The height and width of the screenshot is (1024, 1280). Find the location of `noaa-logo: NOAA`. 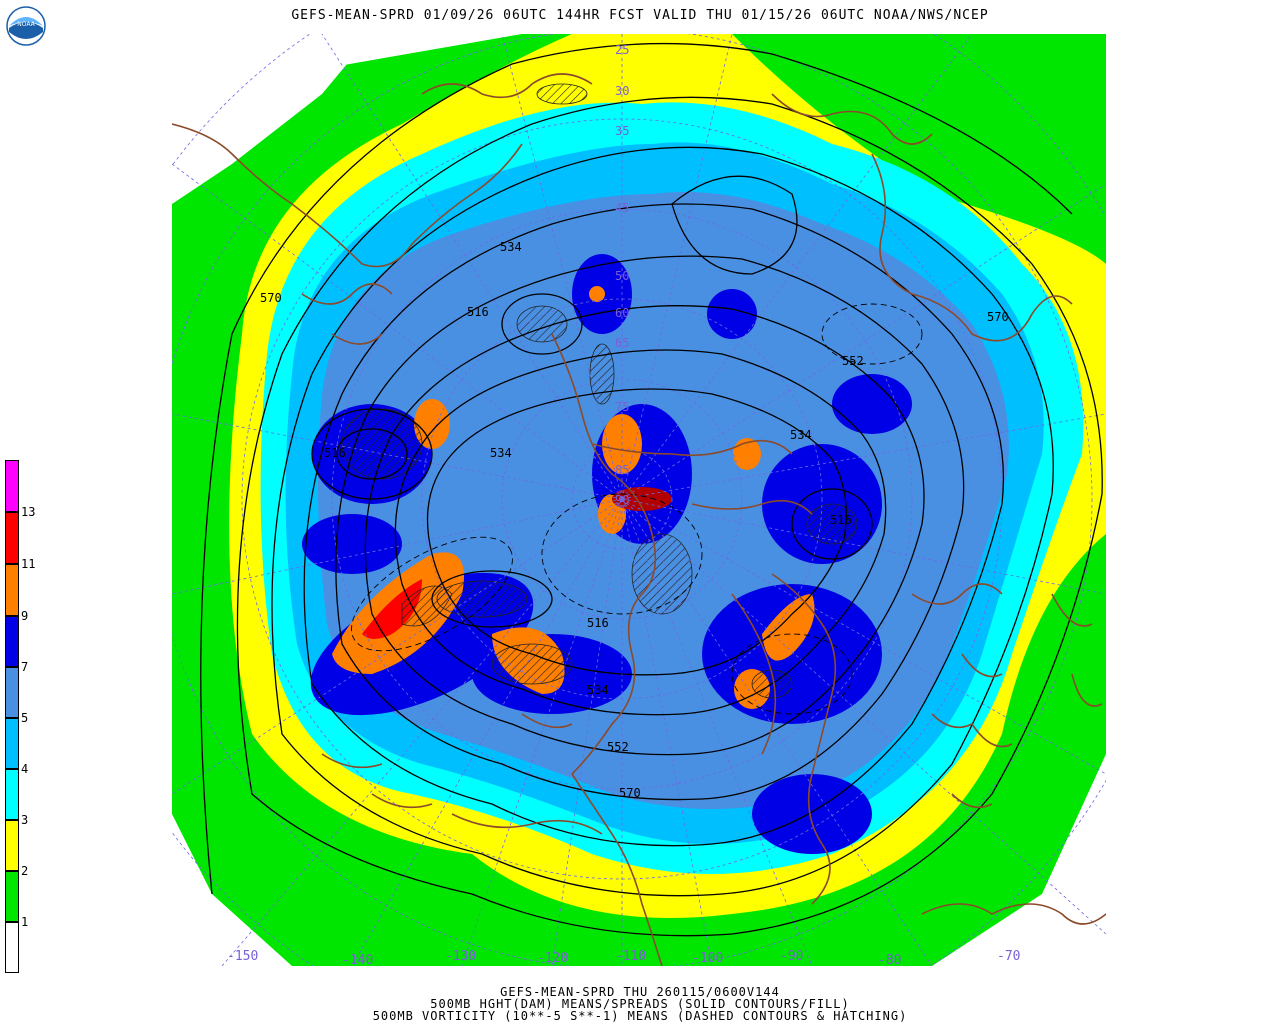

noaa-logo: NOAA is located at coordinates (26, 26).